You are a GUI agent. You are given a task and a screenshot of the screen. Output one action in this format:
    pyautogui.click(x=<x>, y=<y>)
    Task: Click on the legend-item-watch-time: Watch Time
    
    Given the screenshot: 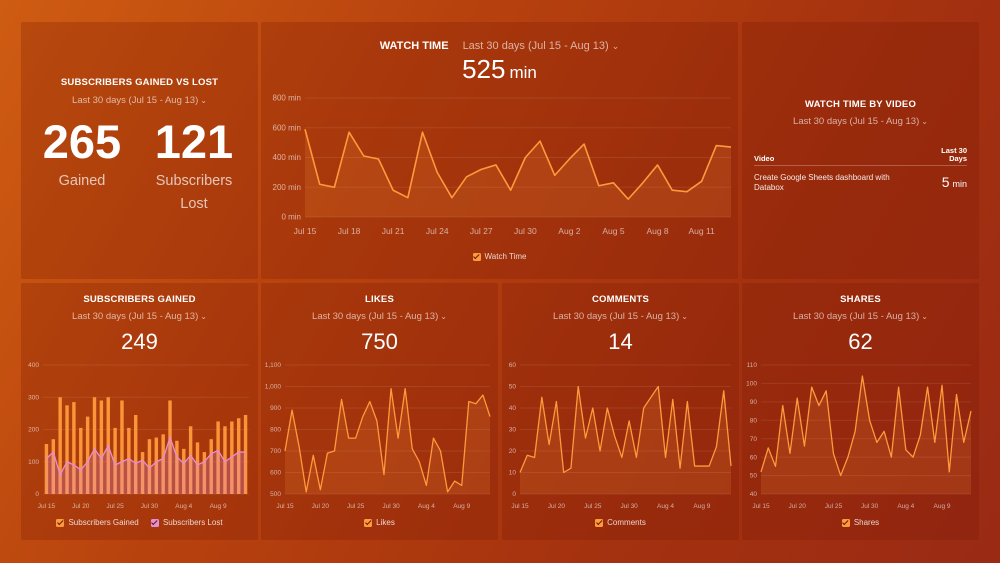 What is the action you would take?
    pyautogui.click(x=499, y=256)
    